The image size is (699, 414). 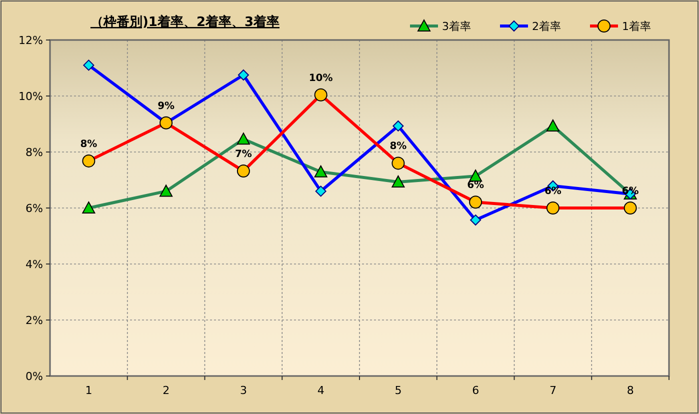 What do you see at coordinates (166, 106) in the screenshot?
I see `data-label: 9%` at bounding box center [166, 106].